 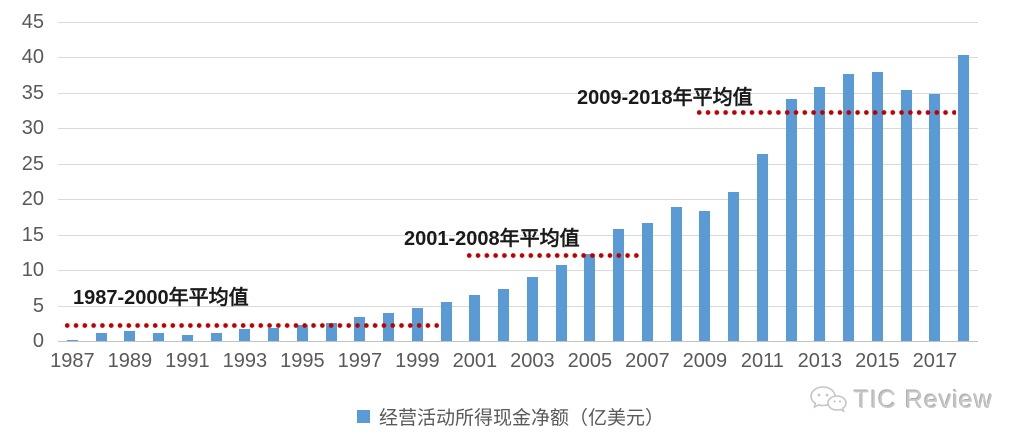 I want to click on bar-2013, so click(x=820, y=214).